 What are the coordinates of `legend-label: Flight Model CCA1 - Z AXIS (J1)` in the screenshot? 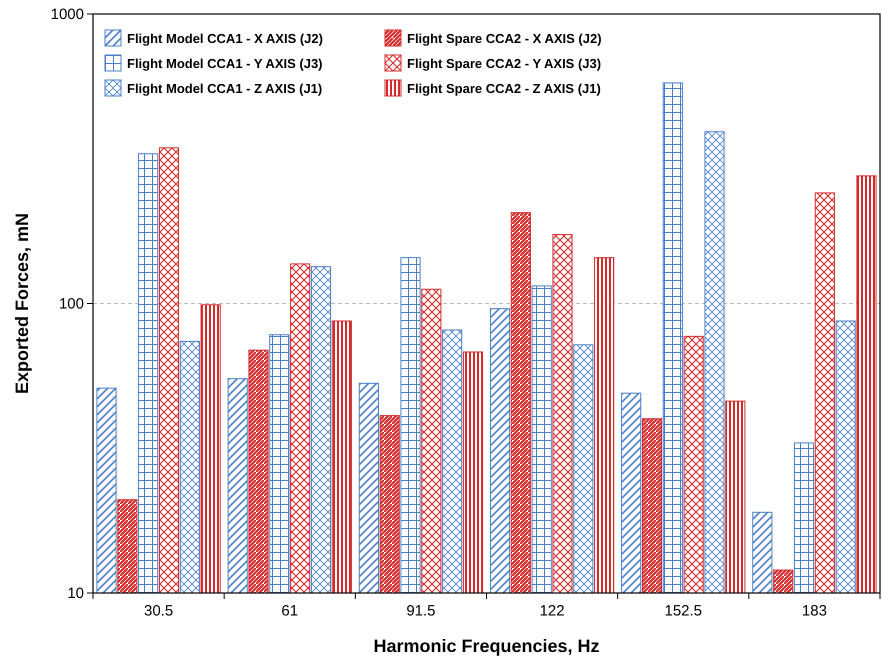 It's located at (224, 88).